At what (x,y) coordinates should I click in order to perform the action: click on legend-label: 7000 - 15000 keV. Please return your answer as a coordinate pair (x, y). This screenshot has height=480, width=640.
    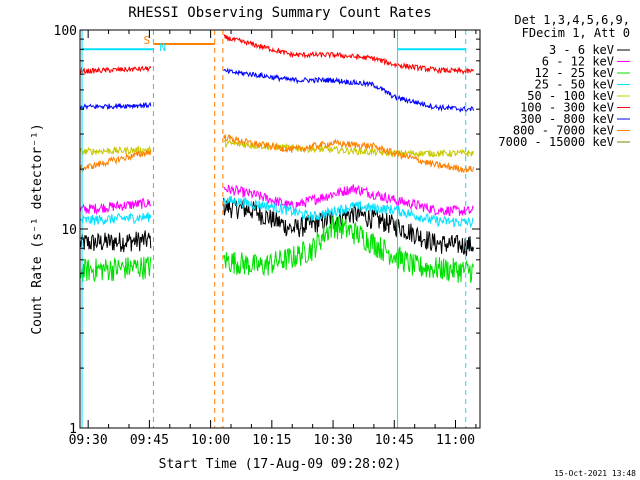
    Looking at the image, I should click on (556, 142).